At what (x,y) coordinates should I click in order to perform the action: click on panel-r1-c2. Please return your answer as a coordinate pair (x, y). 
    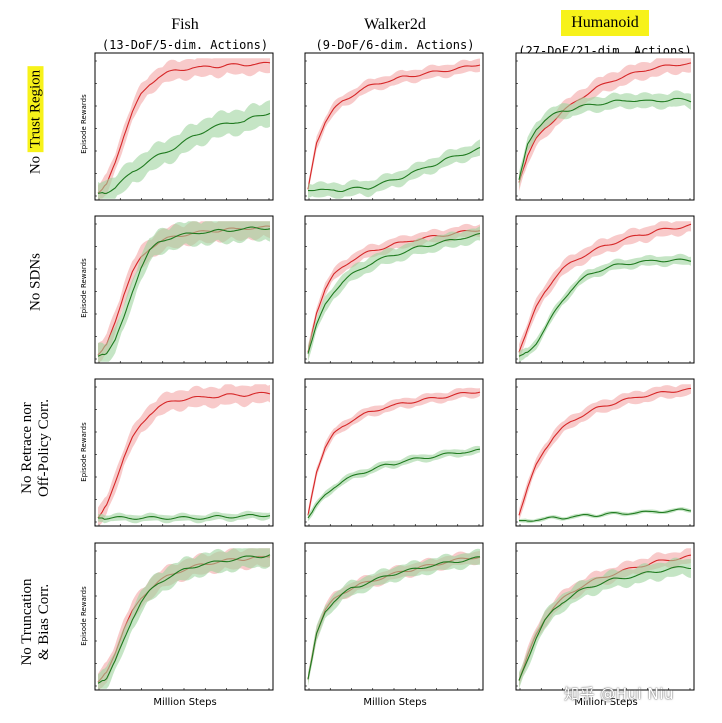
    Looking at the image, I should click on (605, 289).